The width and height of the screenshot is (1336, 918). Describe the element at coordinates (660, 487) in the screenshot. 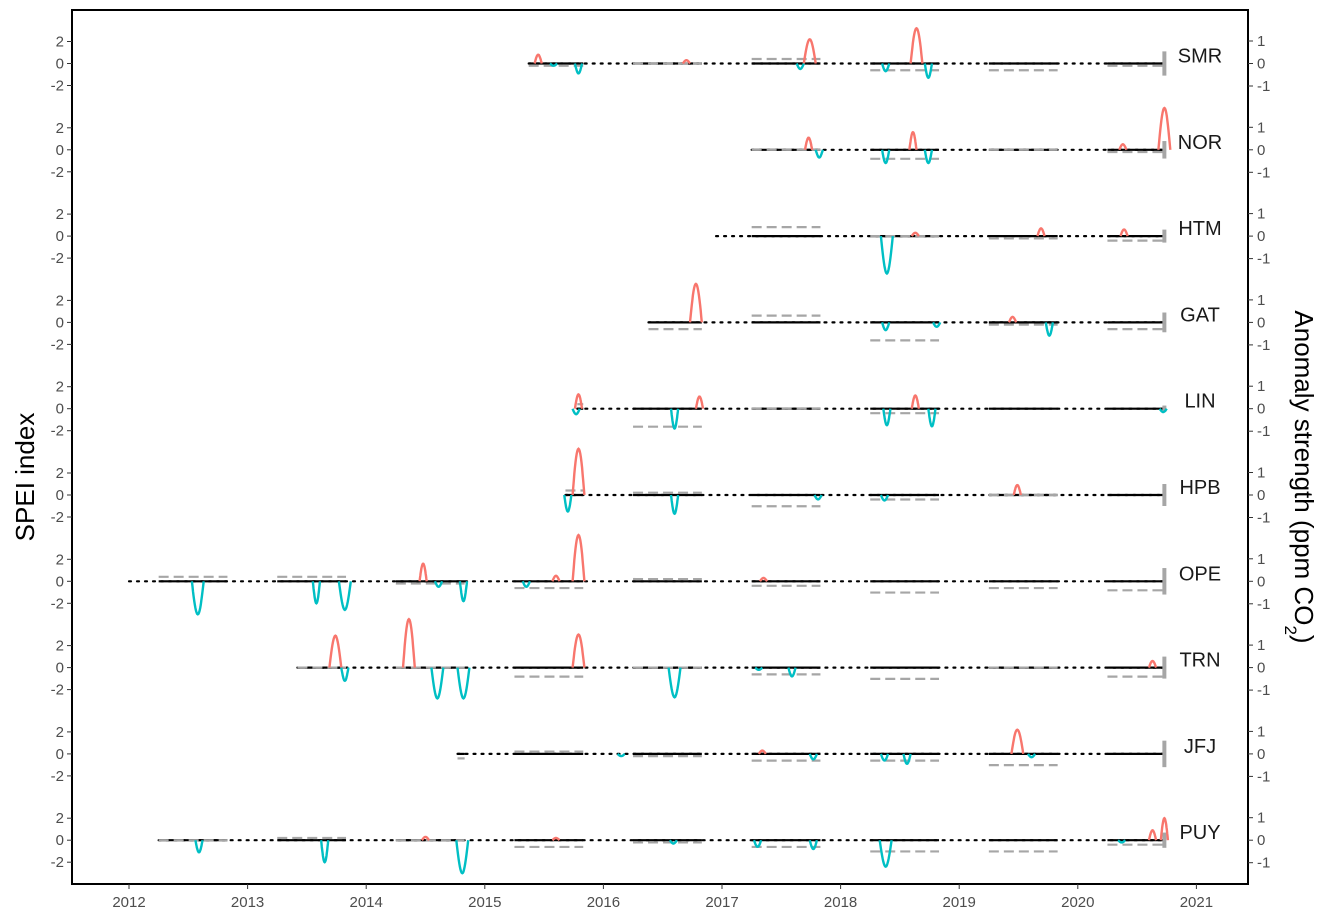

I see `station-hpb: 2 0 -2 1 0 -1 HPB` at that location.